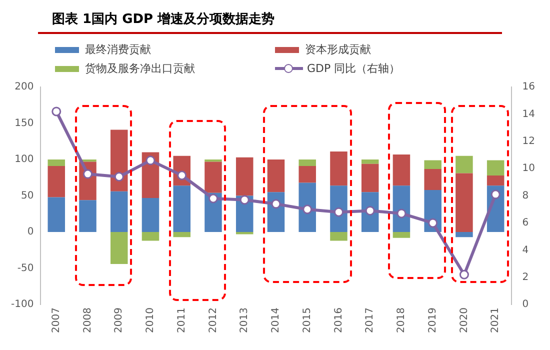 This screenshot has height=350, width=550. What do you see at coordinates (150, 321) in the screenshot?
I see `x-tick-label: 2010` at bounding box center [150, 321].